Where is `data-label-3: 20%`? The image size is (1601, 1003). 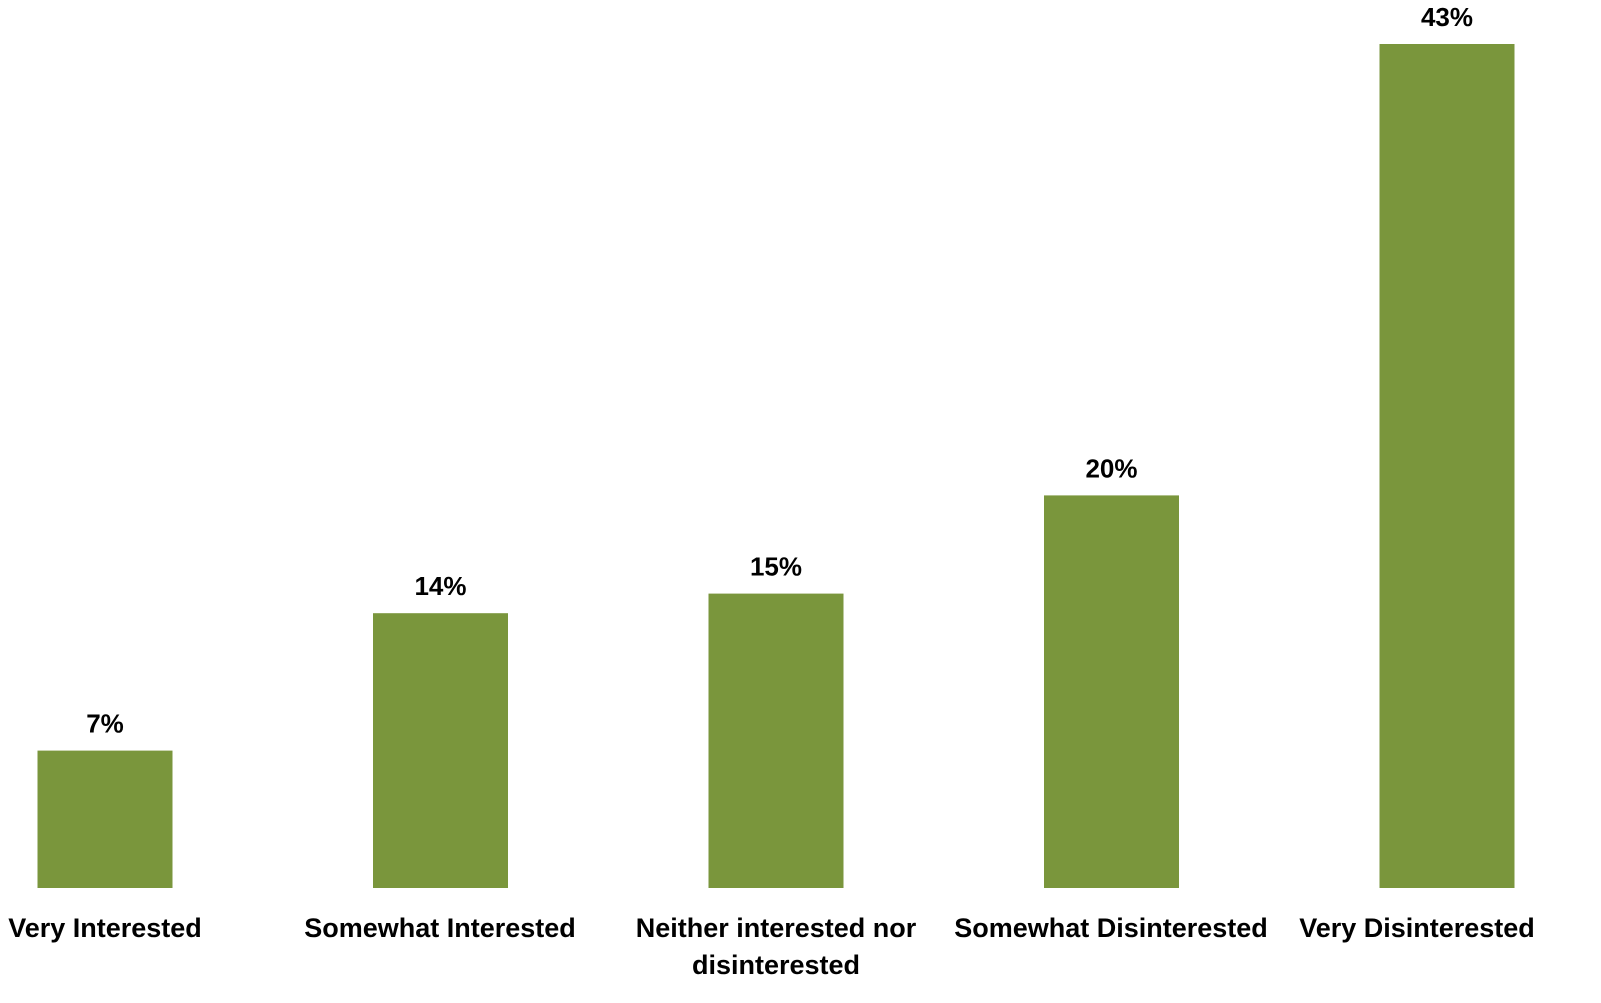 data-label-3: 20% is located at coordinates (1111, 468).